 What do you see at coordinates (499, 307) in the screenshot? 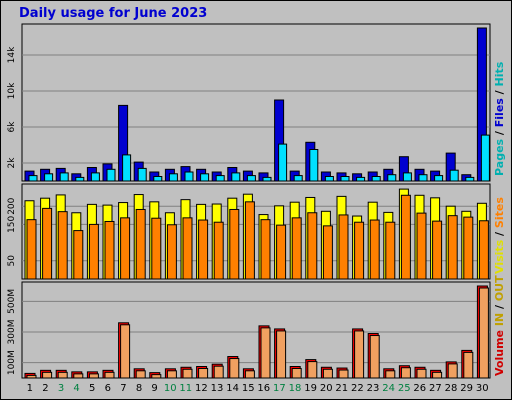
I see `label-slash-4: /` at bounding box center [499, 307].